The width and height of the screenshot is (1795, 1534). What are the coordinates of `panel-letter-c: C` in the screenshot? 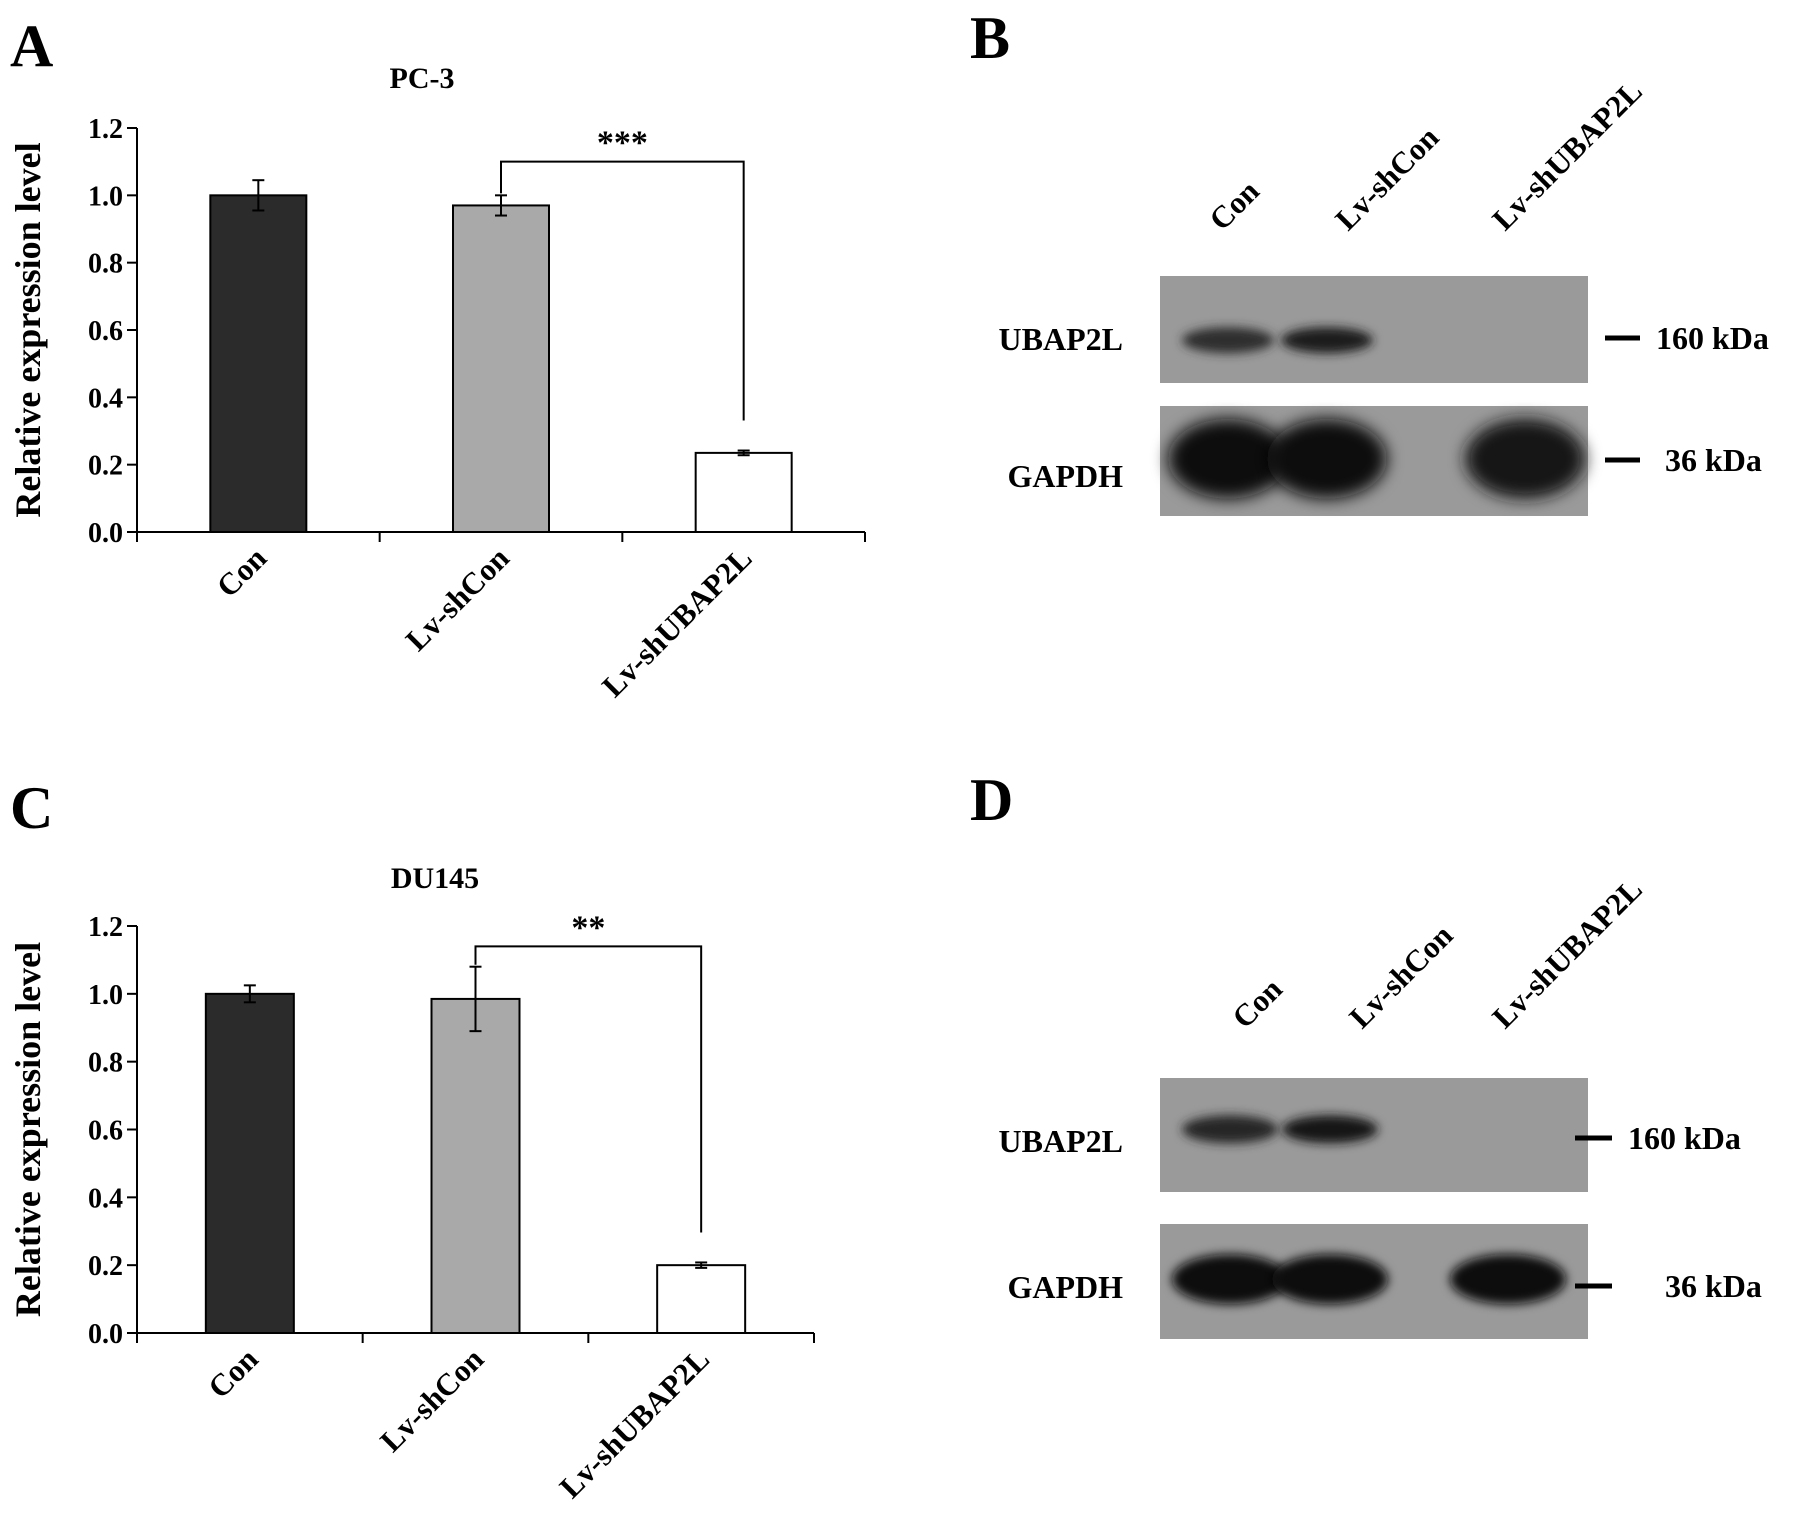 It's located at (31, 808).